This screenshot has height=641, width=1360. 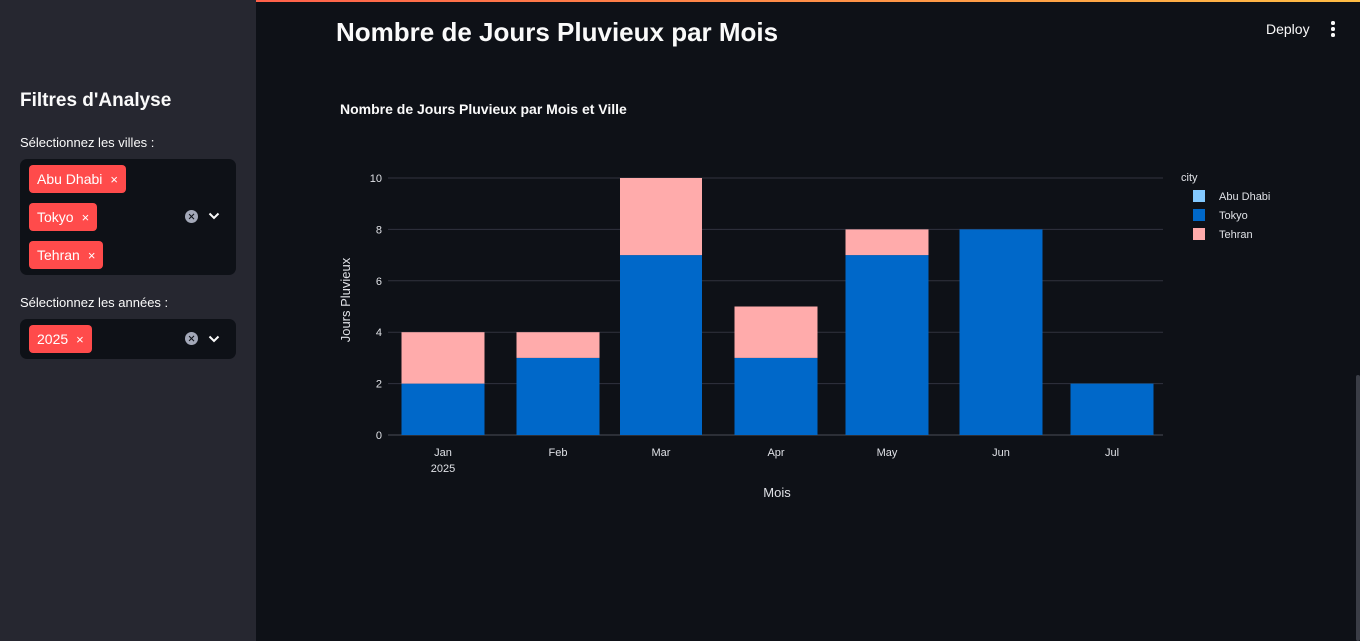 I want to click on legend-label: Tehran, so click(x=1236, y=235).